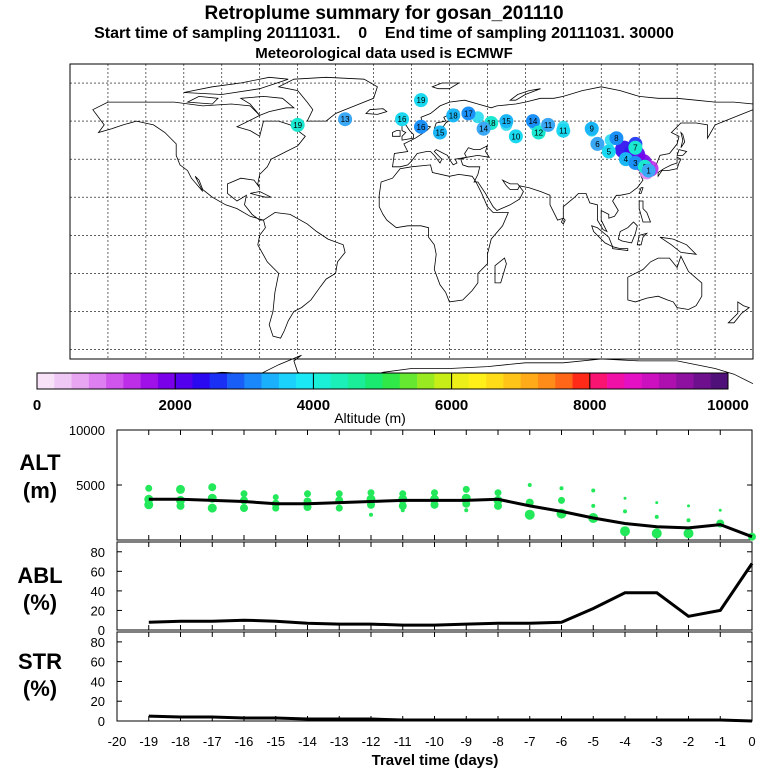 The image size is (768, 768). Describe the element at coordinates (384, 53) in the screenshot. I see `met-data-note: Meteorological data used is ECMWF` at that location.